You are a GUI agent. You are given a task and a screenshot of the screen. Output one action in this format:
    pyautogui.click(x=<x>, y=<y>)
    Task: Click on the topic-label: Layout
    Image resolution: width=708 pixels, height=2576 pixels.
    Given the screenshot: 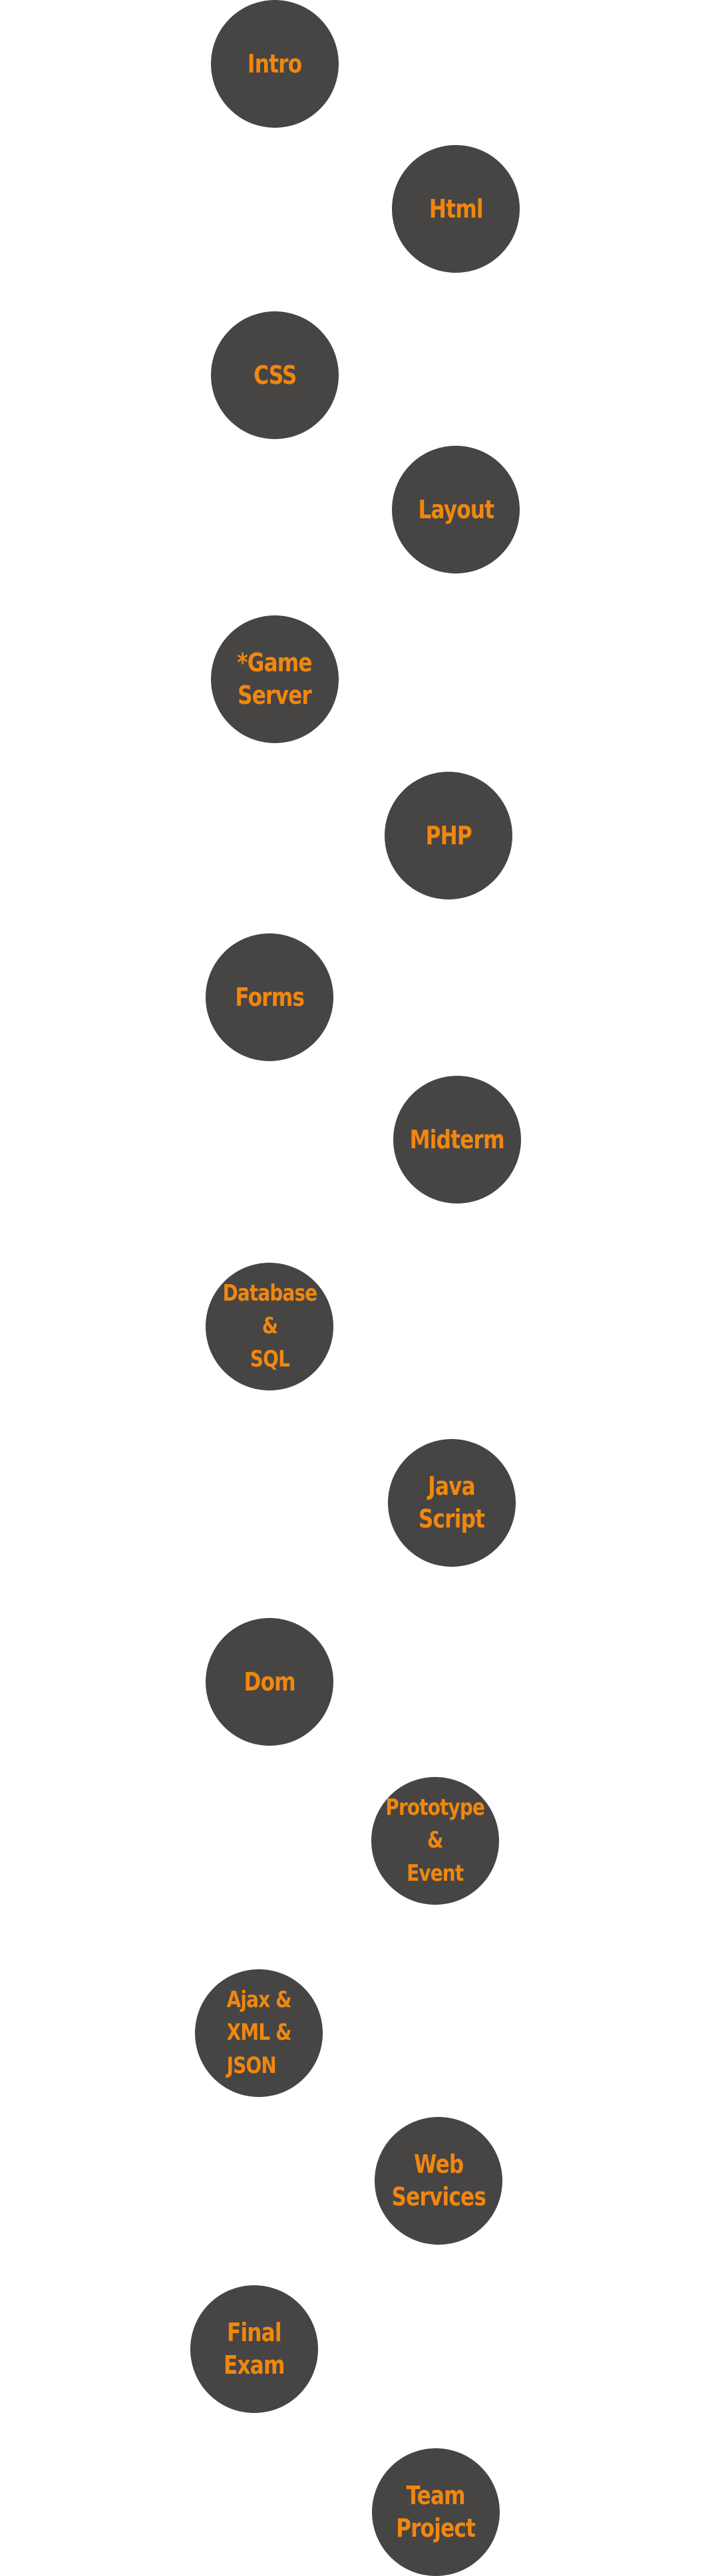 What is the action you would take?
    pyautogui.click(x=456, y=509)
    